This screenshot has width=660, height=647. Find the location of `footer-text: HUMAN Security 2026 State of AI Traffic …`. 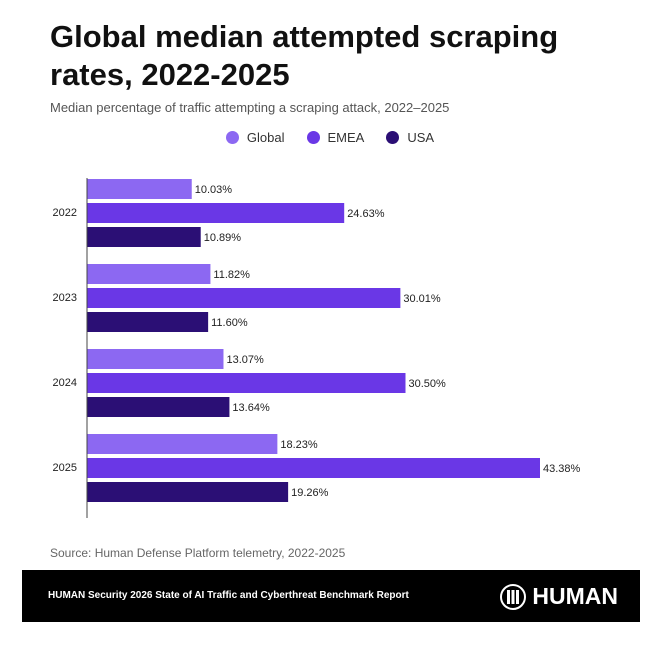

footer-text: HUMAN Security 2026 State of AI Traffic … is located at coordinates (228, 595).